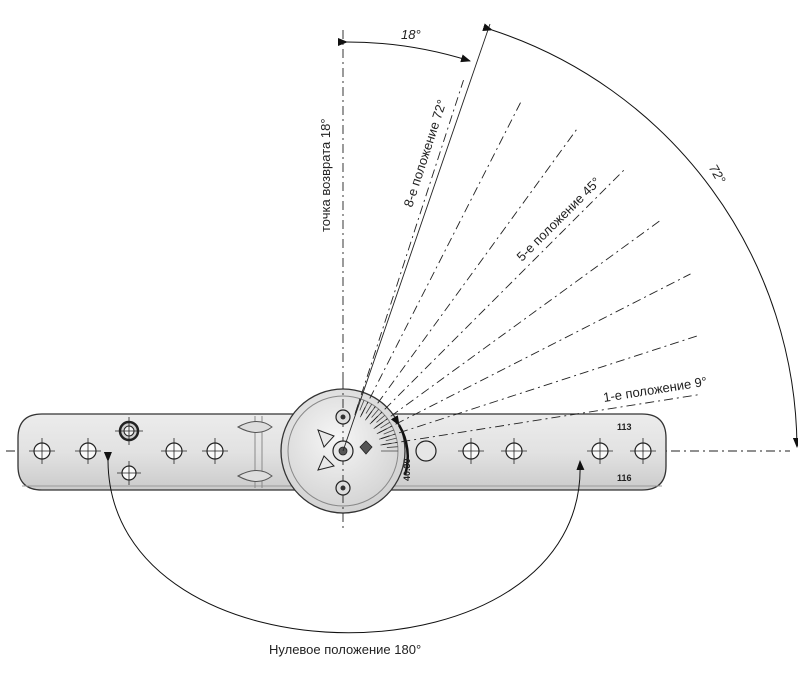 This screenshot has height=686, width=798. What do you see at coordinates (559, 219) in the screenshot?
I see `label-position-5: 5-е положение 45°` at bounding box center [559, 219].